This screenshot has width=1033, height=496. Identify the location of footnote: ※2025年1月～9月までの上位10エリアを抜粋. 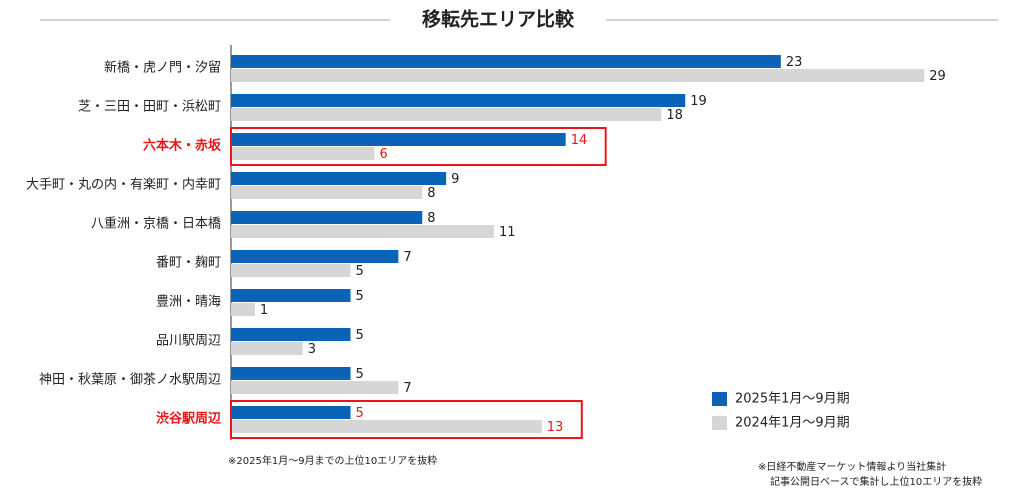
(332, 460).